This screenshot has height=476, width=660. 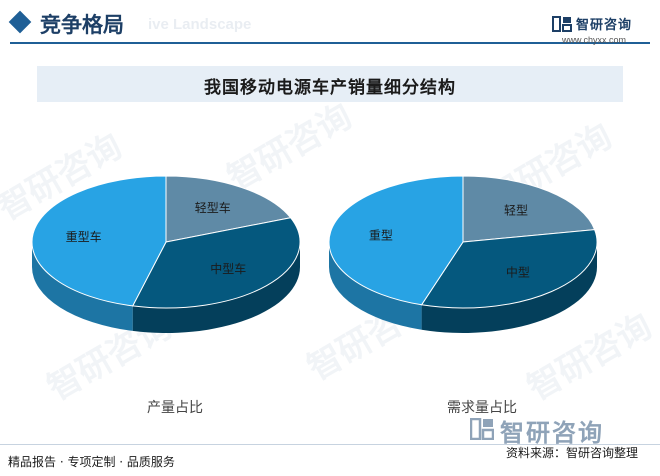 What do you see at coordinates (330, 26) in the screenshot?
I see `section-header: 竞争格局 ive Landscape 智研咨询 www.chyxx.com` at bounding box center [330, 26].